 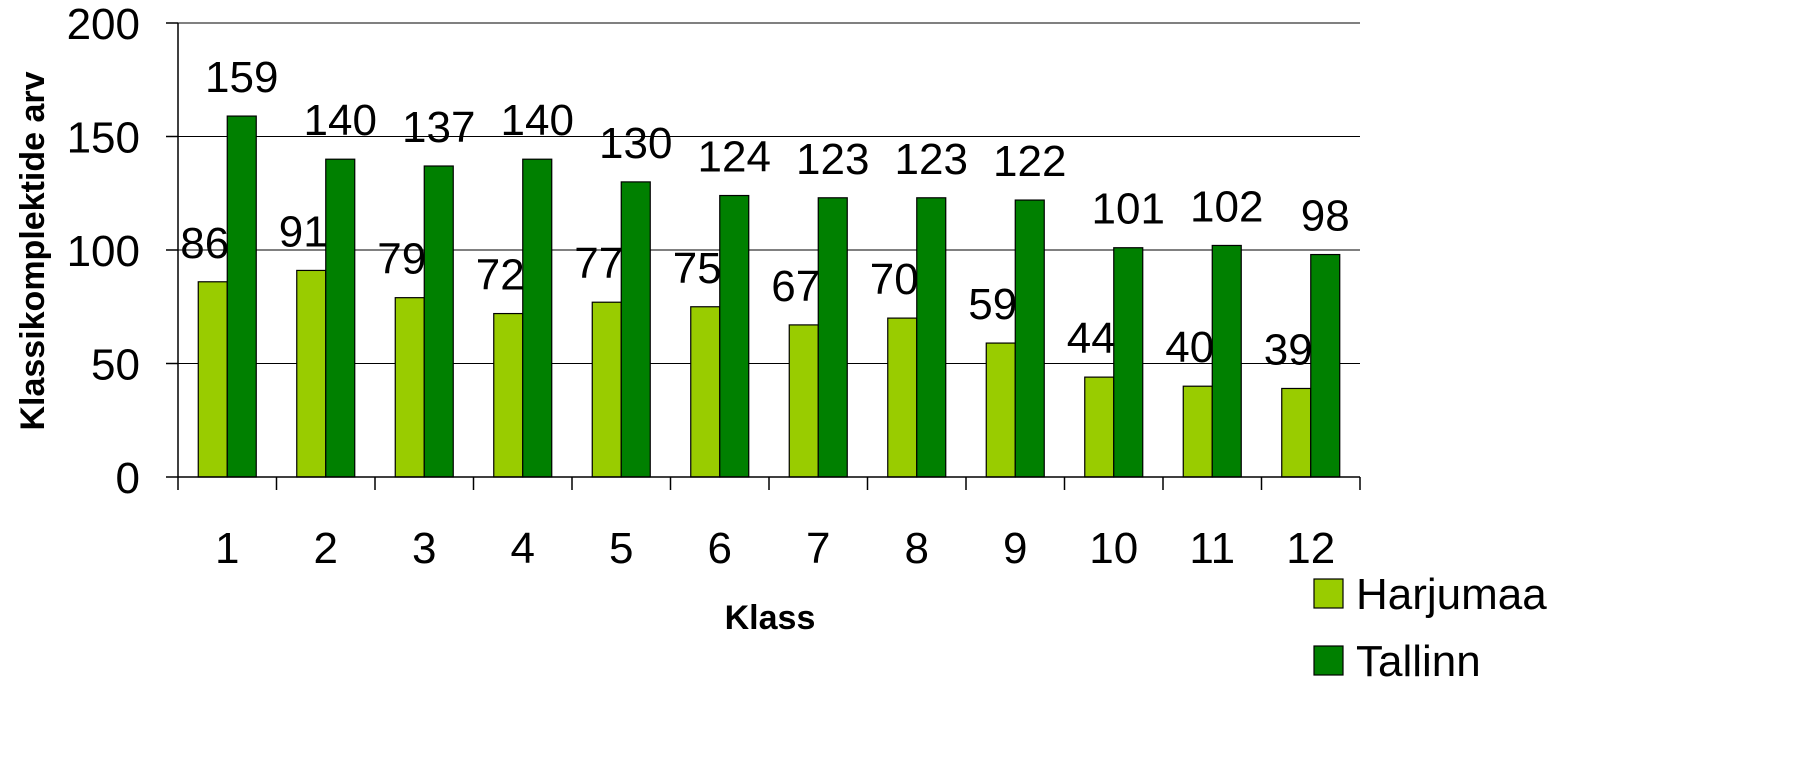 What do you see at coordinates (424, 548) in the screenshot?
I see `x-tick-label: 3` at bounding box center [424, 548].